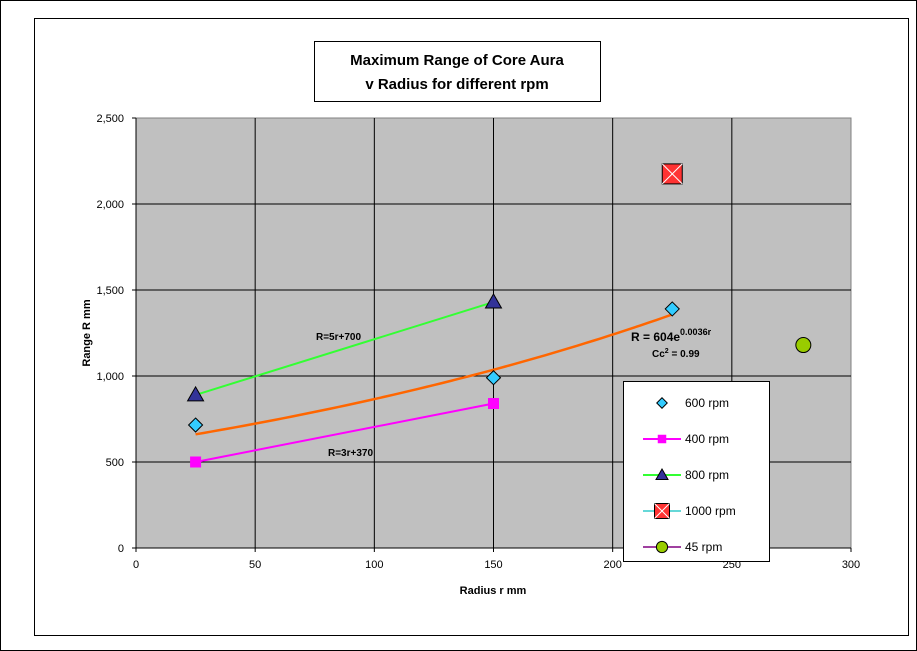 The width and height of the screenshot is (917, 651). Describe the element at coordinates (110, 119) in the screenshot. I see `y-tick-label: 2,500` at that location.